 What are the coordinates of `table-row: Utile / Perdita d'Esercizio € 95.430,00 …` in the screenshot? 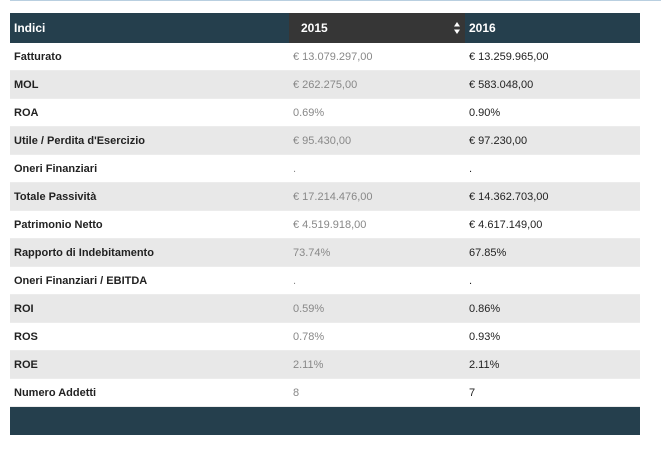 It's located at (325, 141).